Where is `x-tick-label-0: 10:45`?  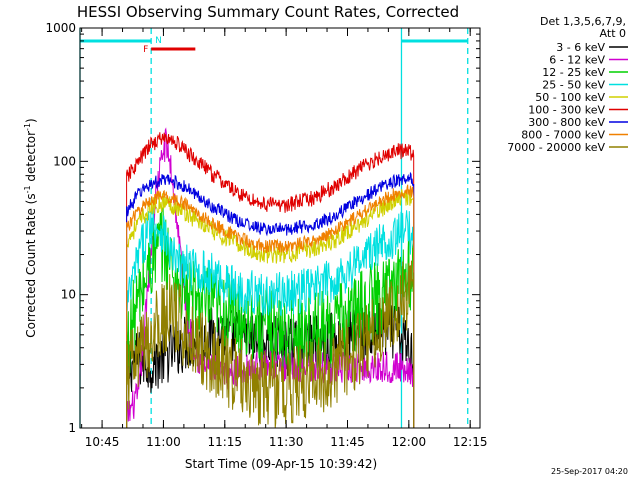 x-tick-label-0: 10:45 is located at coordinates (102, 442).